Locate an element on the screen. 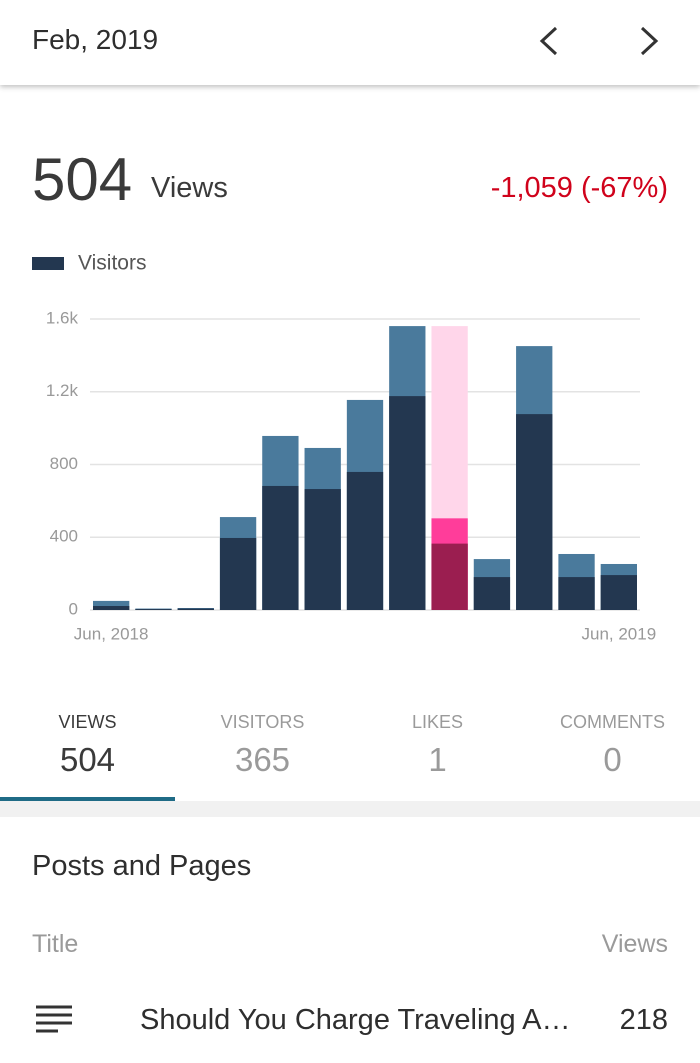 The width and height of the screenshot is (700, 1063). divider is located at coordinates (350, 809).